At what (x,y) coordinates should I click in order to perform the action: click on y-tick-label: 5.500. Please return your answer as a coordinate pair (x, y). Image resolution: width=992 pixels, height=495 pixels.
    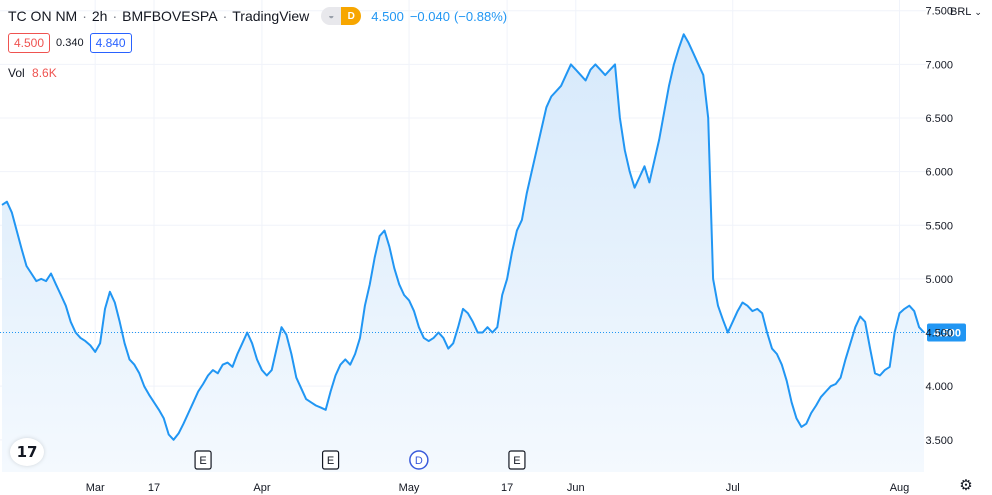
    Looking at the image, I should click on (939, 226).